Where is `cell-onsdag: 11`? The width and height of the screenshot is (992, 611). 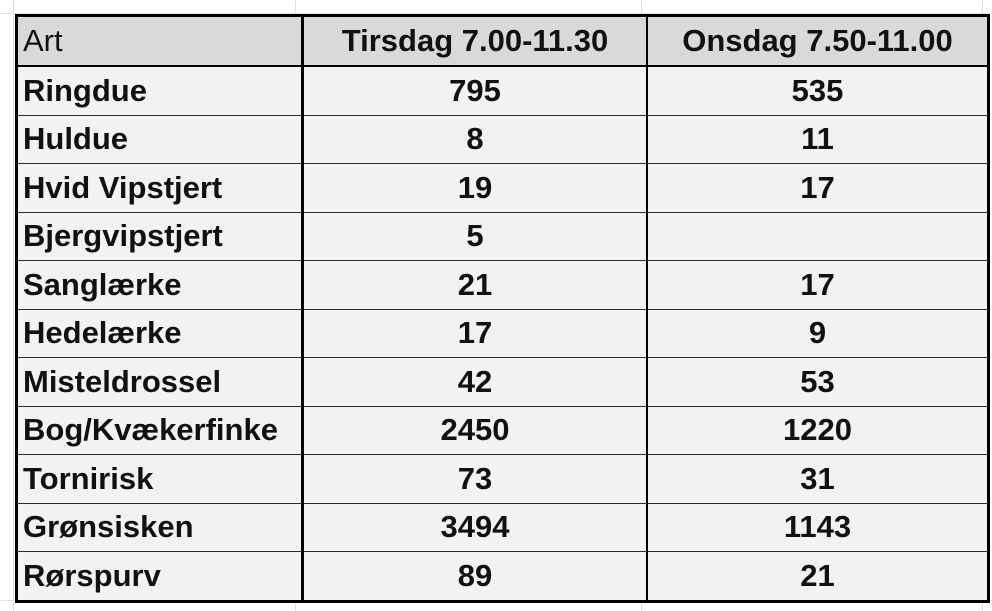 cell-onsdag: 11 is located at coordinates (817, 139).